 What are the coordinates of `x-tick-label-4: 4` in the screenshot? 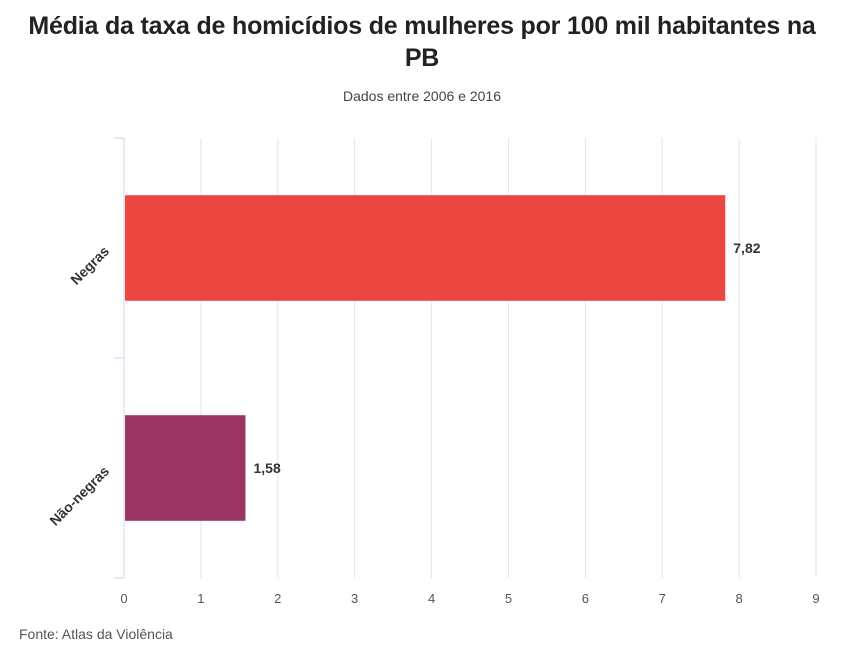 It's located at (431, 598).